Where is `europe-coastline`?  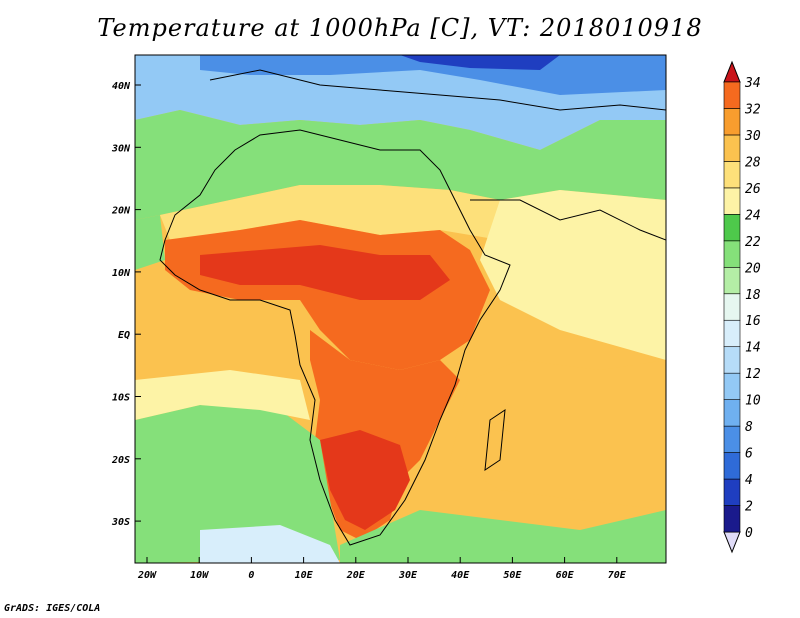 europe-coastline is located at coordinates (437, 90).